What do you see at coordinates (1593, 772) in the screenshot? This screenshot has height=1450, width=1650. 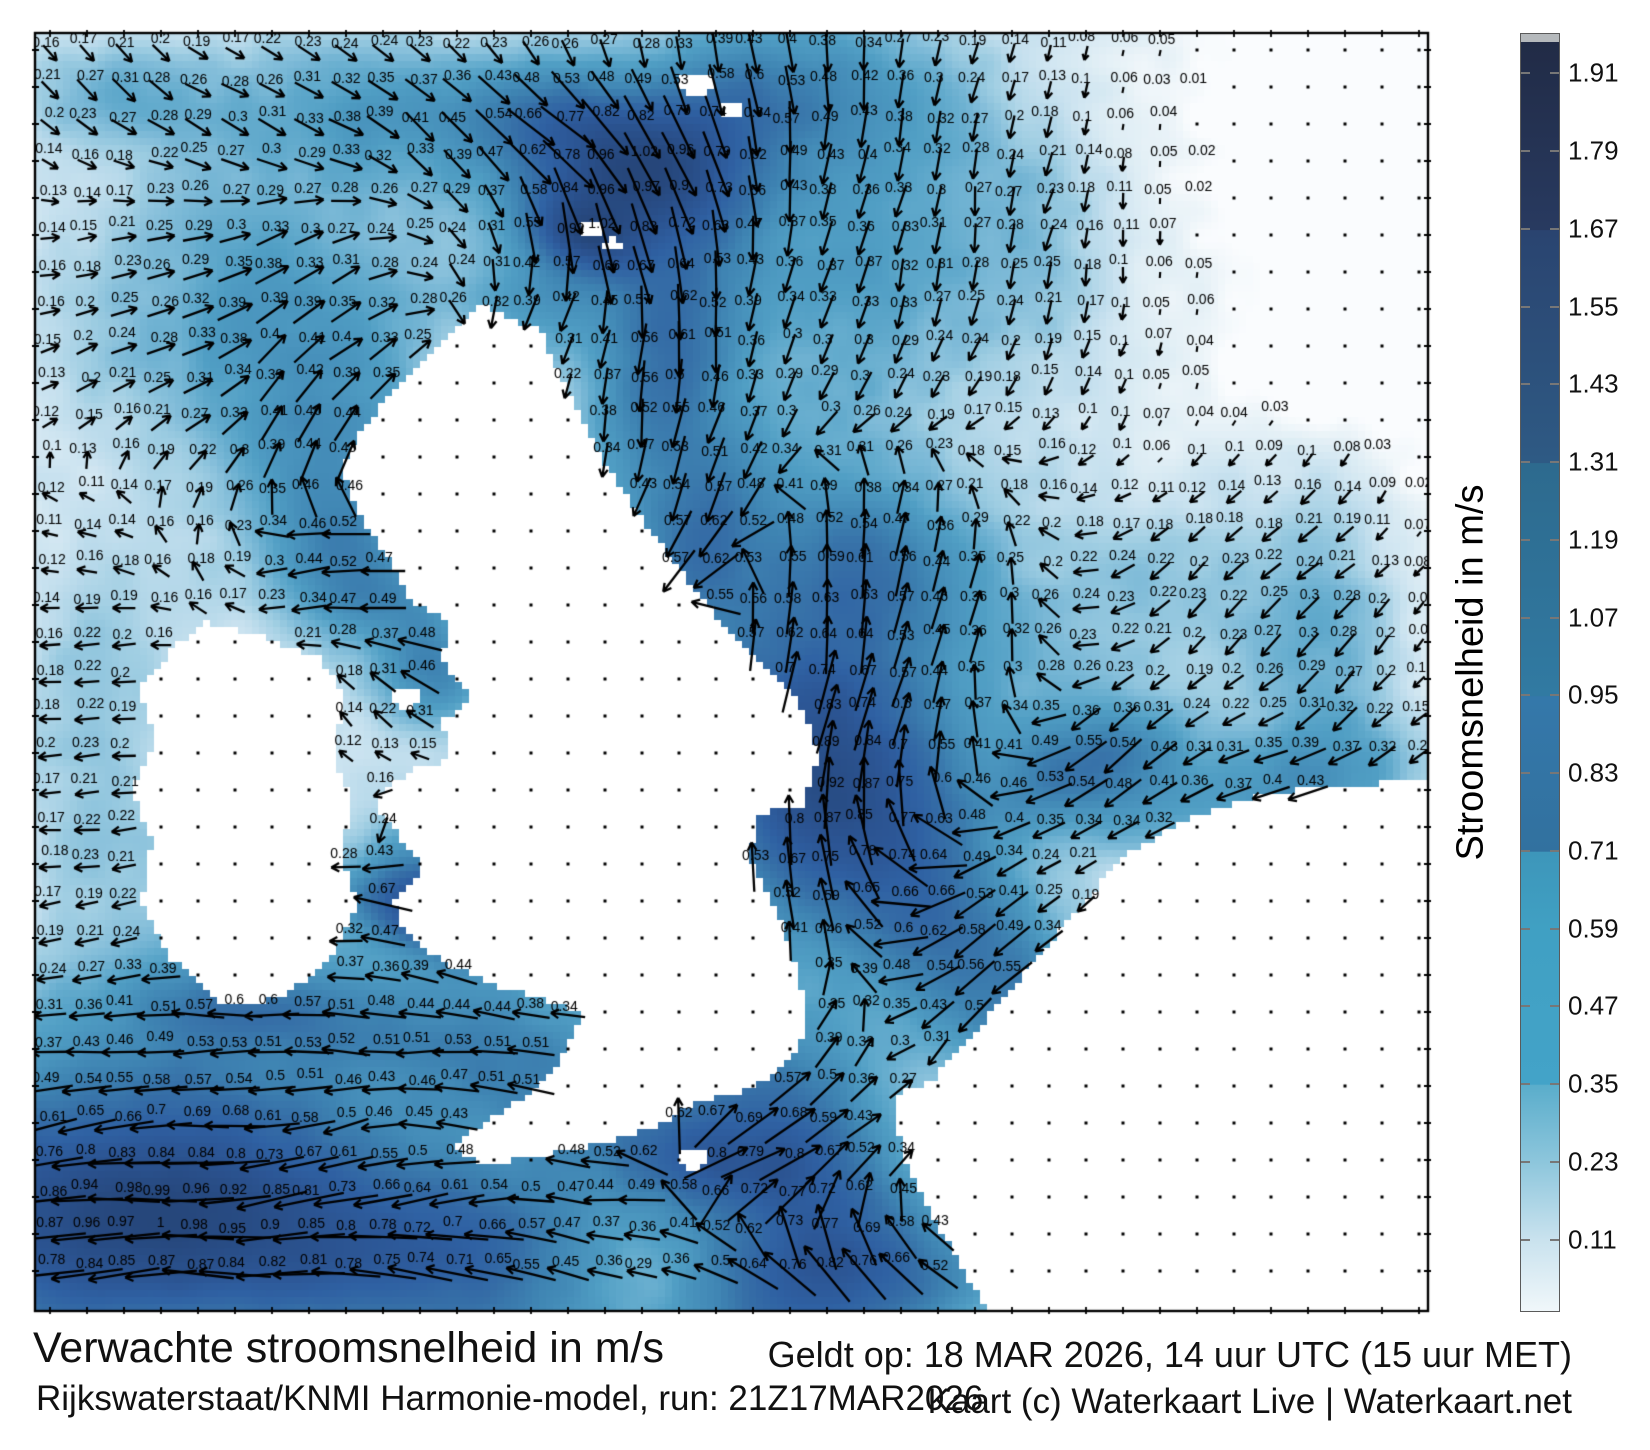 I see `colorbar-tick-label: 0.83` at bounding box center [1593, 772].